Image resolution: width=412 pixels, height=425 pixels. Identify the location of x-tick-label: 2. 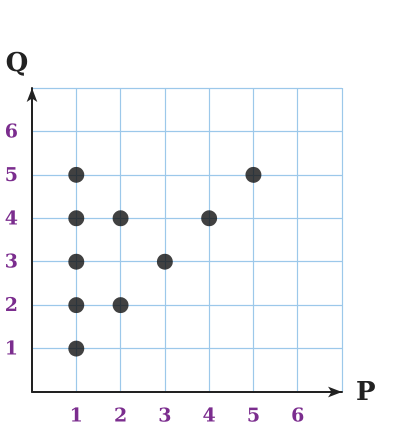
(121, 414).